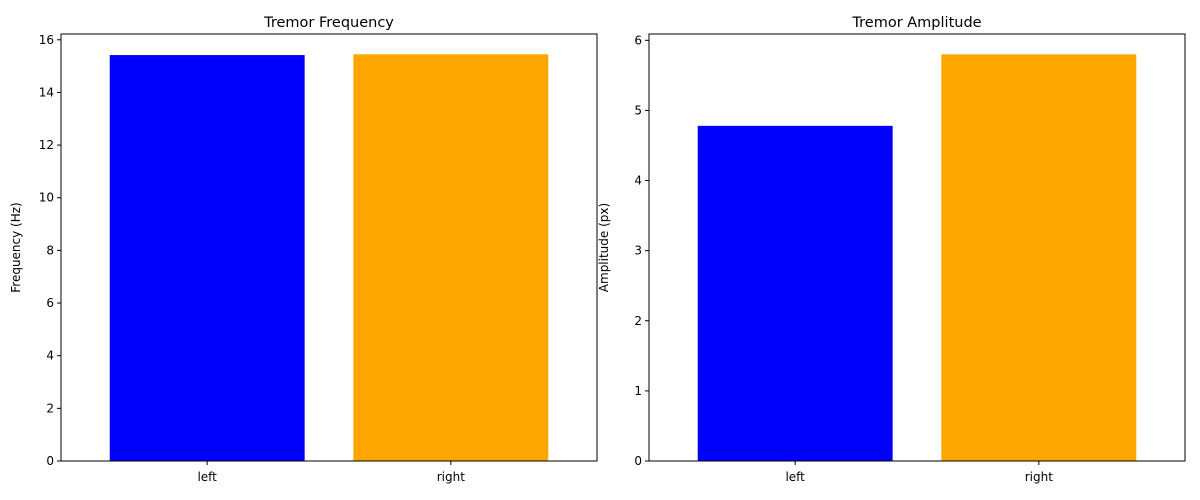 Image resolution: width=1200 pixels, height=500 pixels. Describe the element at coordinates (46, 145) in the screenshot. I see `y-tick-label: 12` at that location.